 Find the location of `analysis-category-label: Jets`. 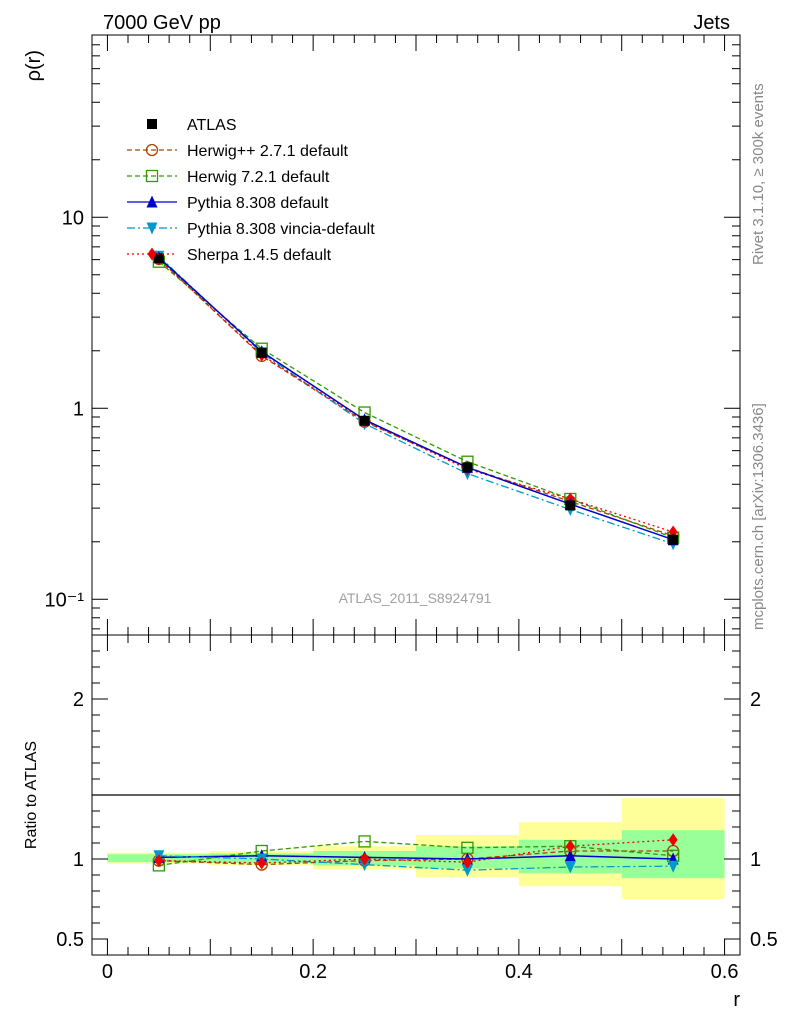

analysis-category-label: Jets is located at coordinates (711, 23).